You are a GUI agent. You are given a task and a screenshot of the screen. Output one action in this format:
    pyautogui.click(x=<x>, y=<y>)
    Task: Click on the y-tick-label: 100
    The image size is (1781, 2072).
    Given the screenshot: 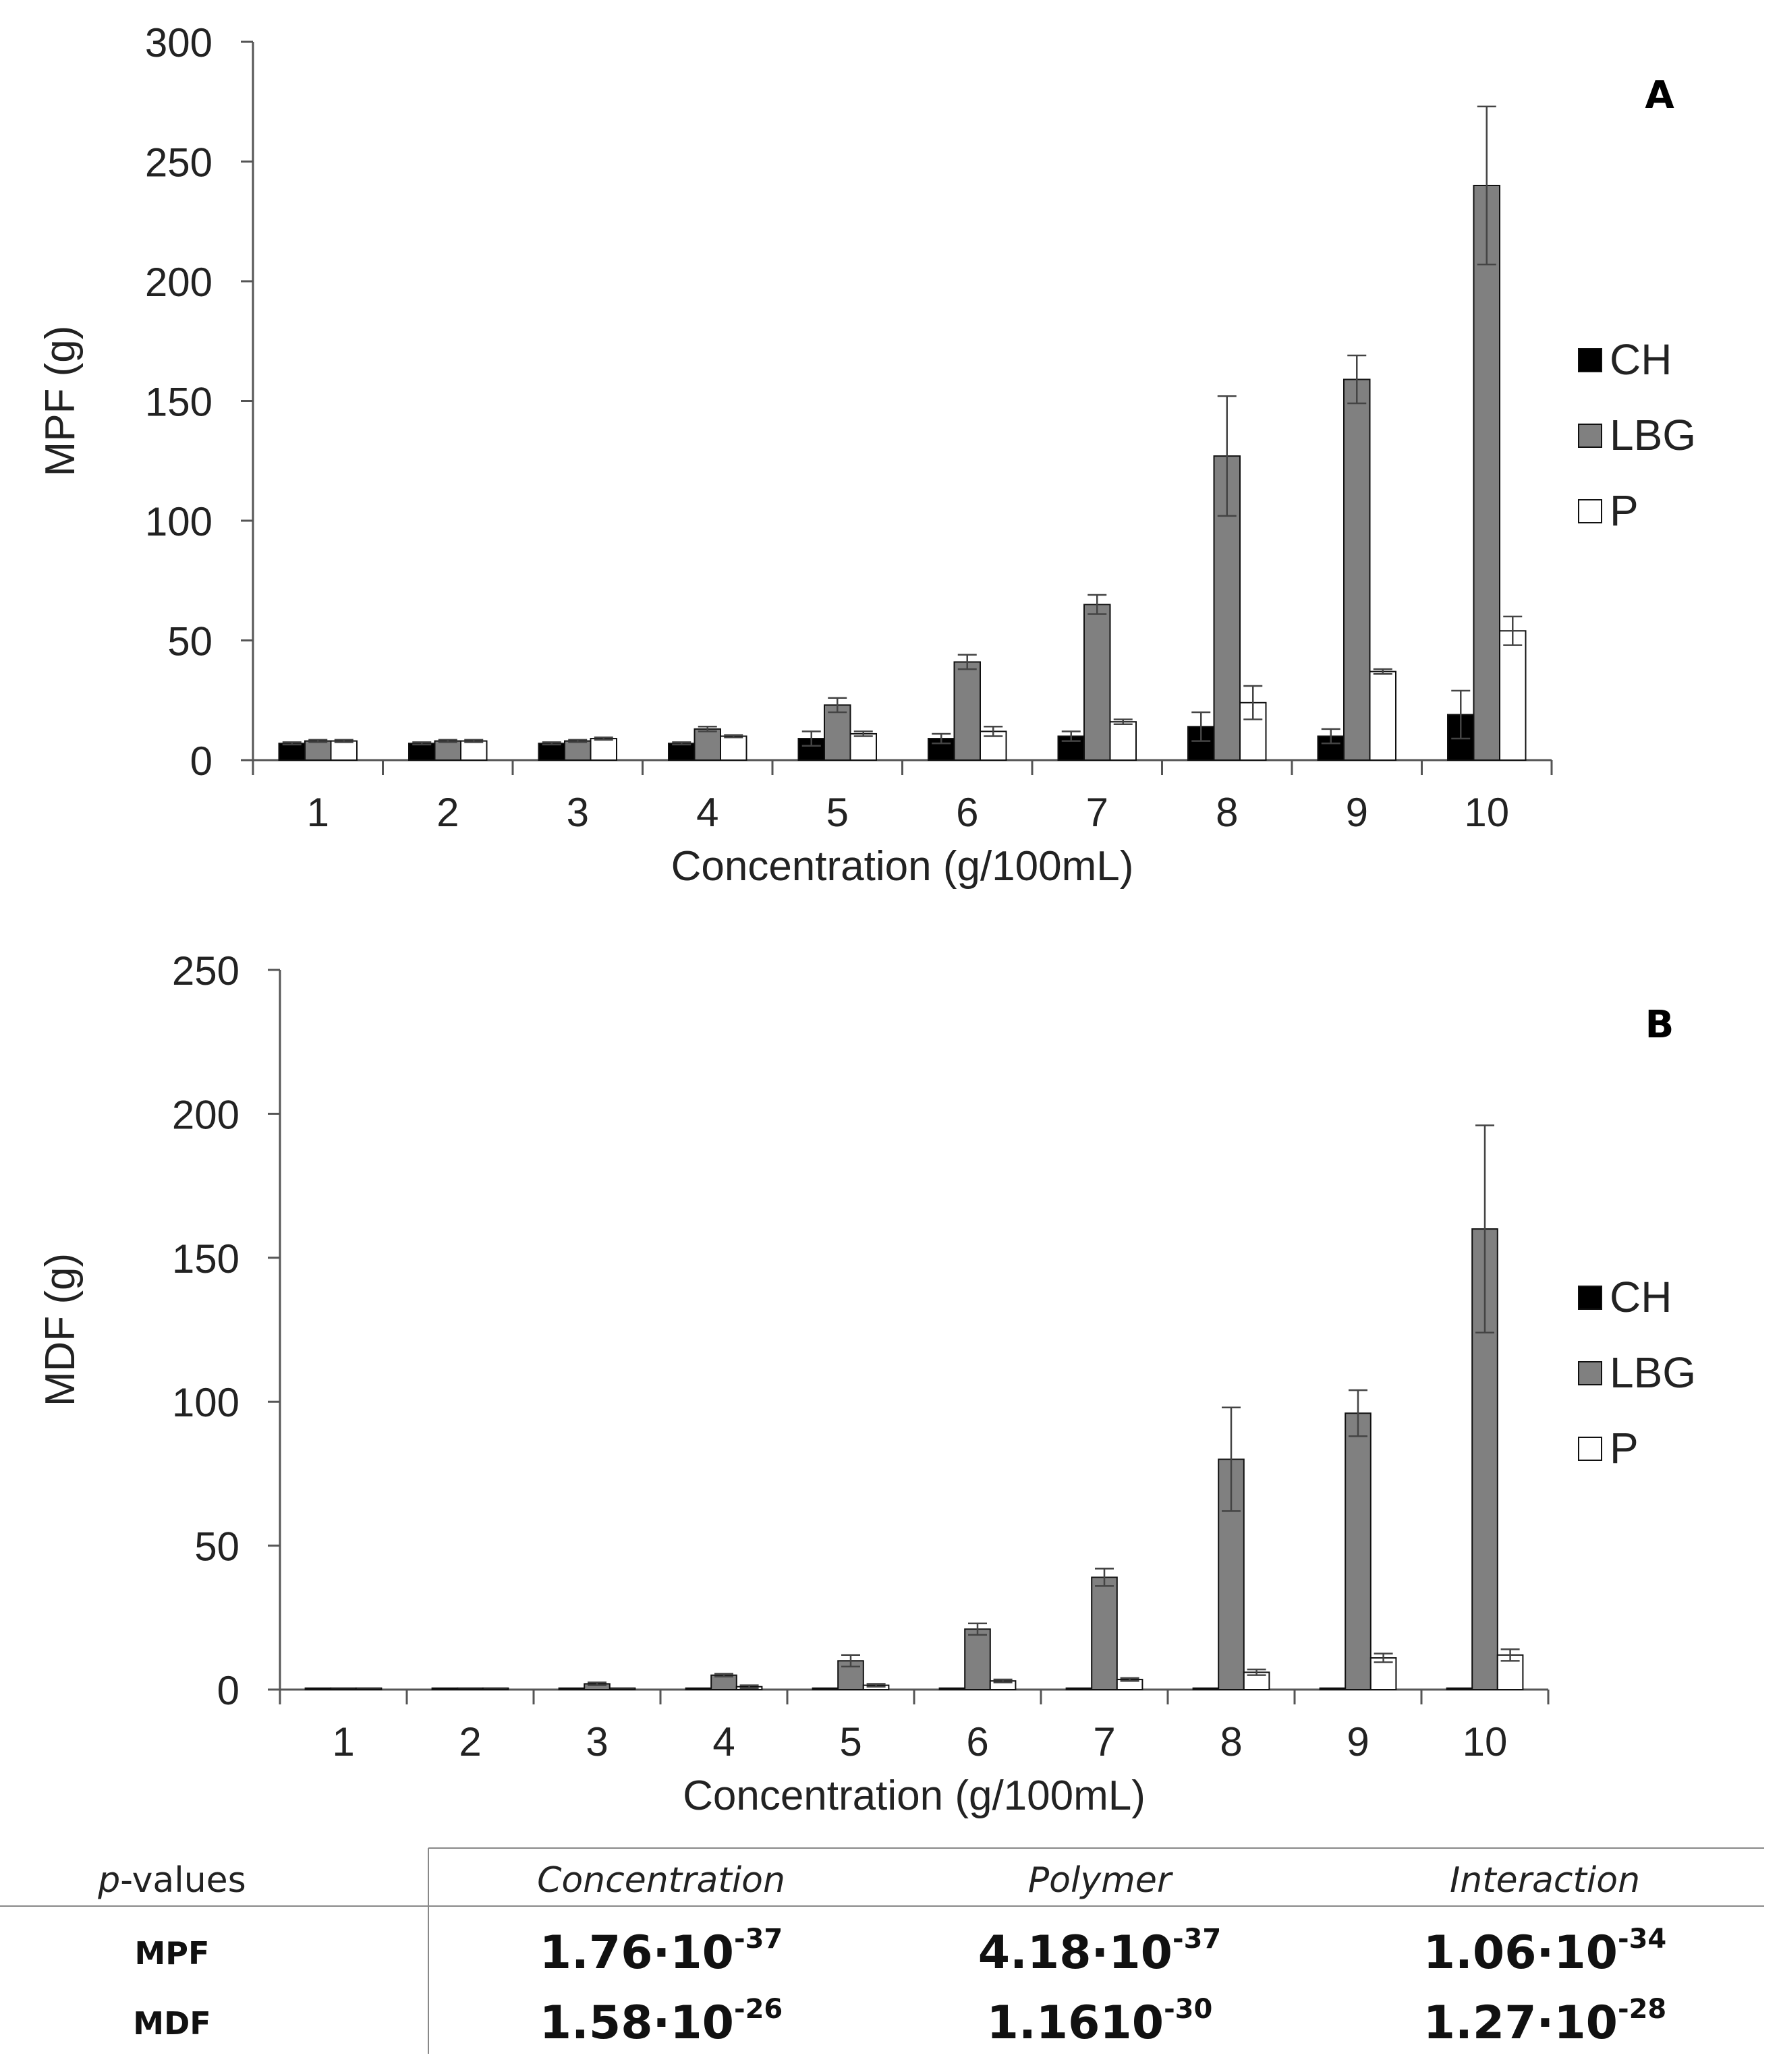 What is the action you would take?
    pyautogui.click(x=179, y=521)
    